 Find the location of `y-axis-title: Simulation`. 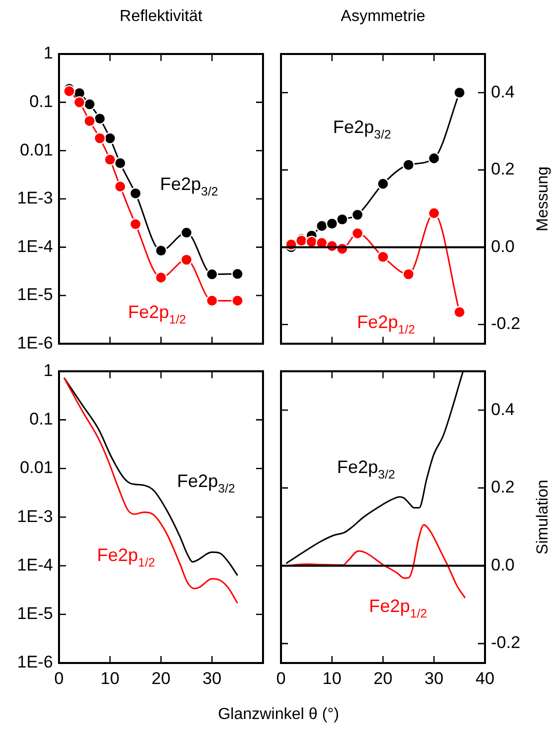

y-axis-title: Simulation is located at coordinates (543, 517).